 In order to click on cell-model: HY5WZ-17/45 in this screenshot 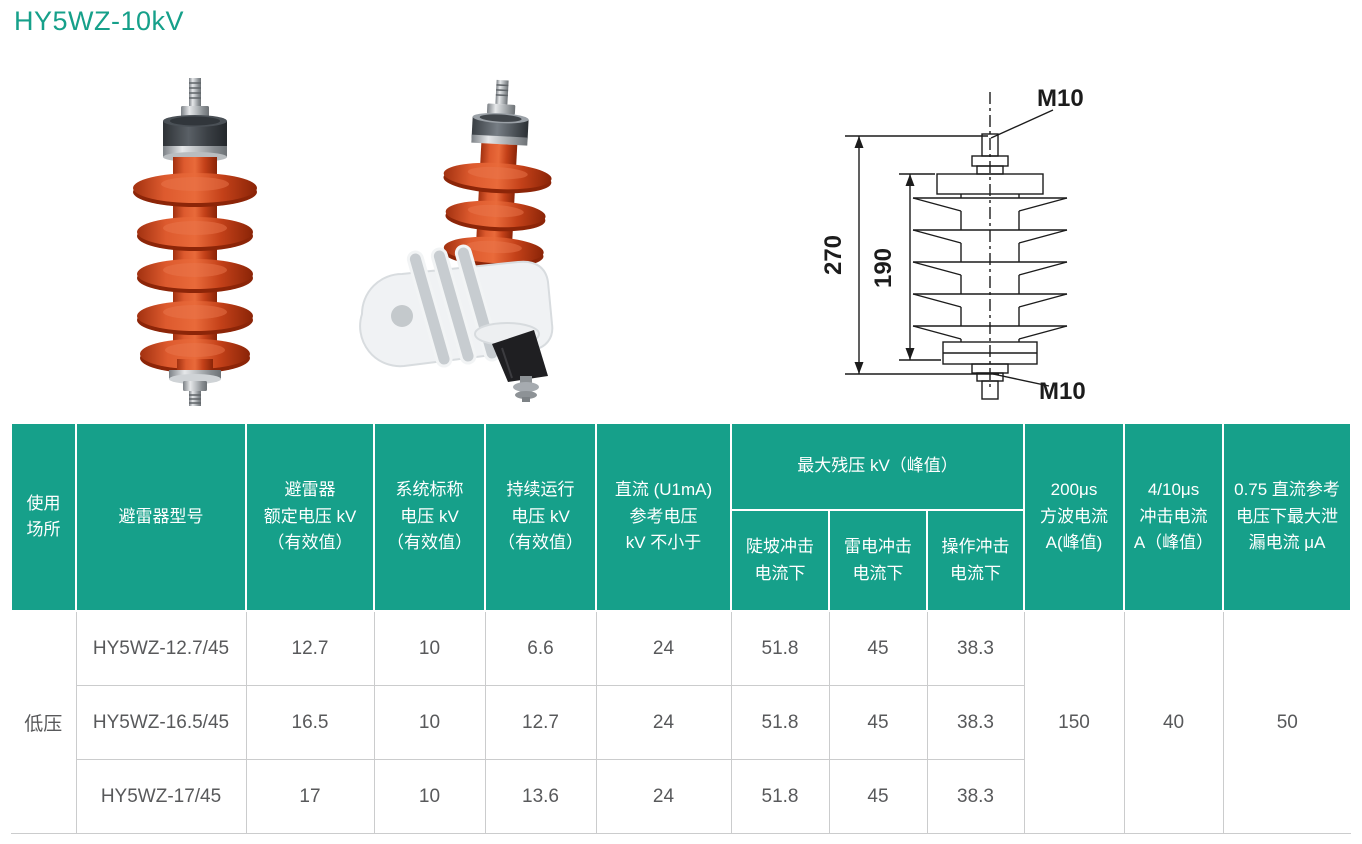, I will do `click(161, 796)`.